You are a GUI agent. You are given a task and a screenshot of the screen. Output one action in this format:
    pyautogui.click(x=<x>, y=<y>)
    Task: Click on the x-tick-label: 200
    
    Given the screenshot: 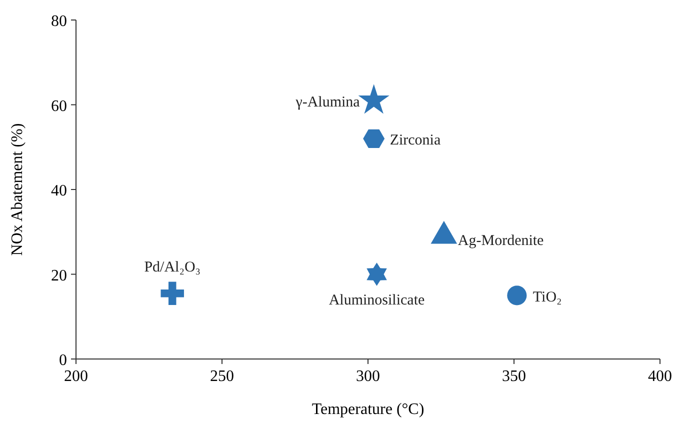 What is the action you would take?
    pyautogui.click(x=76, y=376)
    